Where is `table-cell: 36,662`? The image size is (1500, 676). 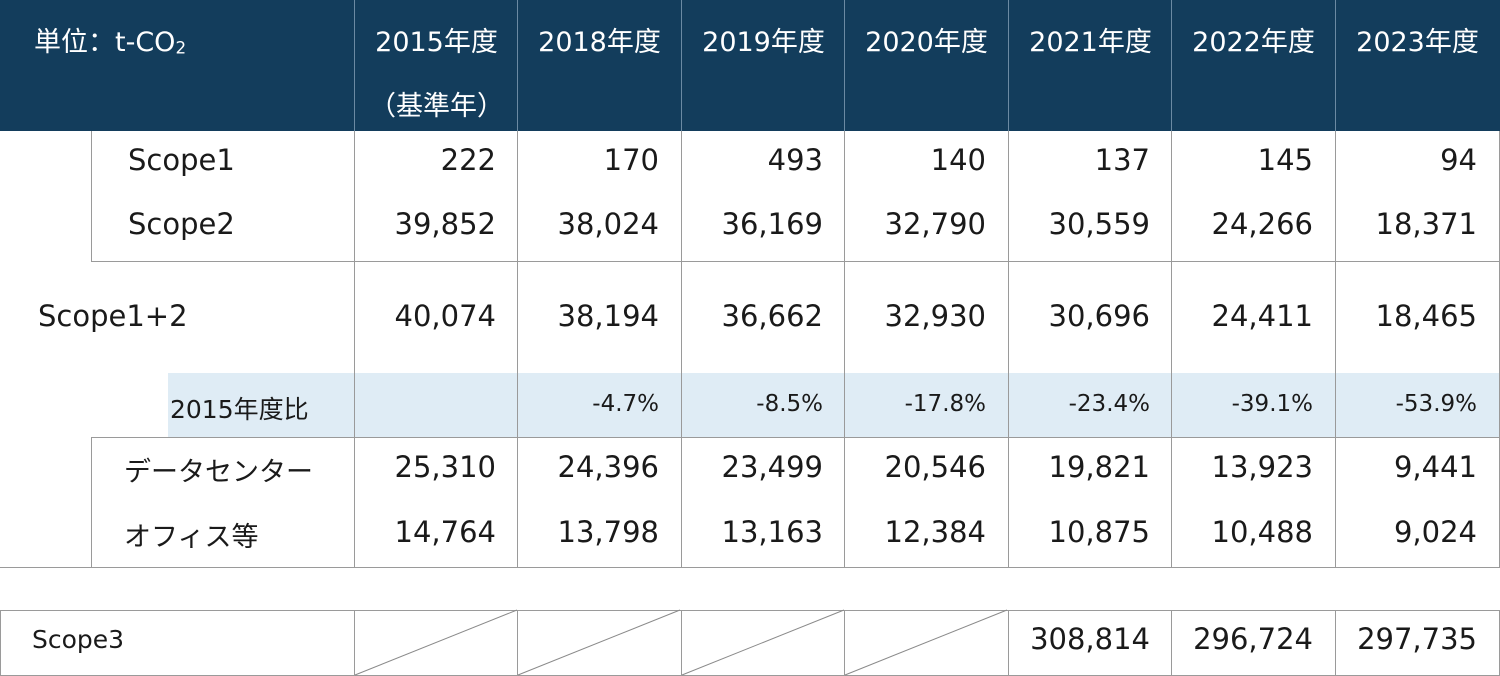
table-cell: 36,662 is located at coordinates (772, 316).